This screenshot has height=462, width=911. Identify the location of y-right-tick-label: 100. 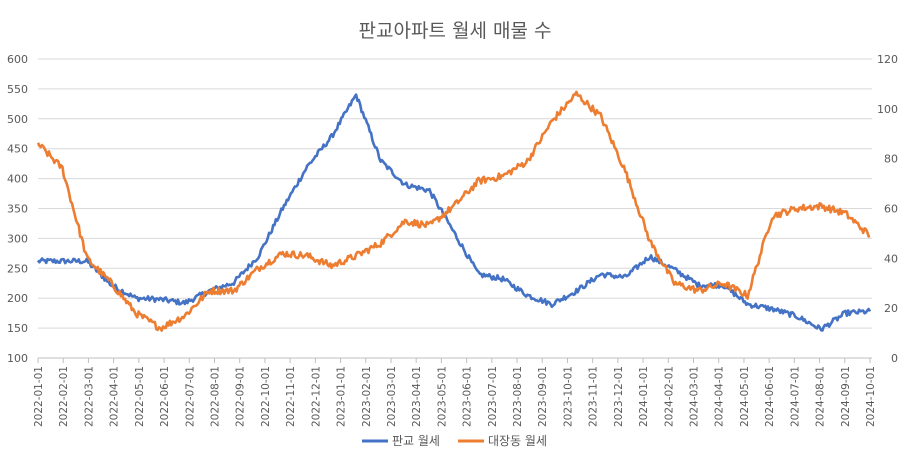
(887, 109).